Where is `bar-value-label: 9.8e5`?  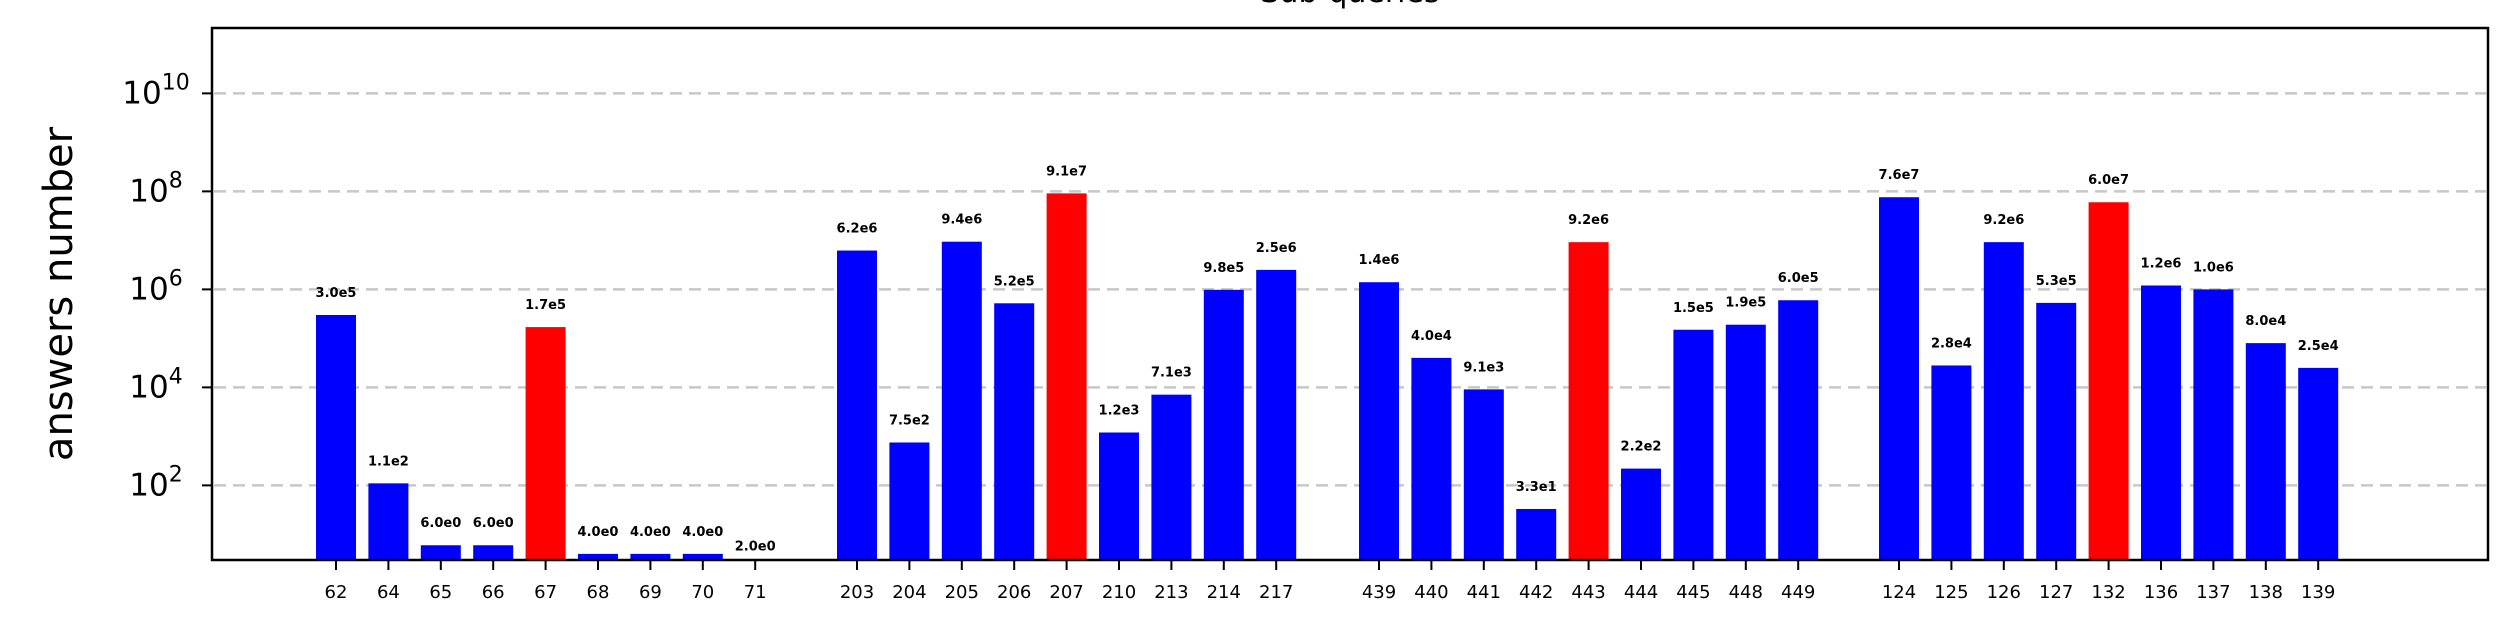 bar-value-label: 9.8e5 is located at coordinates (1223, 268).